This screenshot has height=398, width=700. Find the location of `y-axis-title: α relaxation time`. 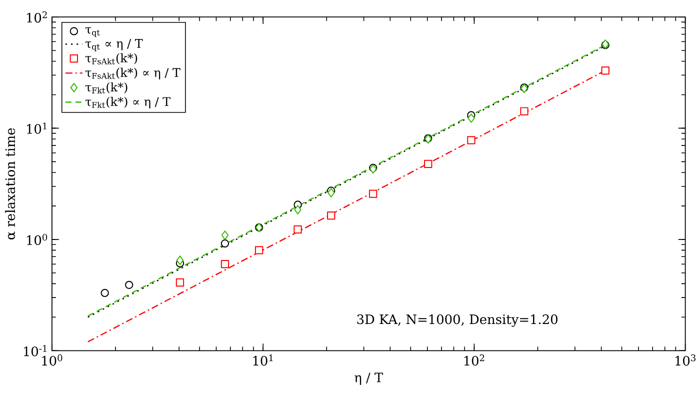

y-axis-title: α relaxation time is located at coordinates (10, 184).